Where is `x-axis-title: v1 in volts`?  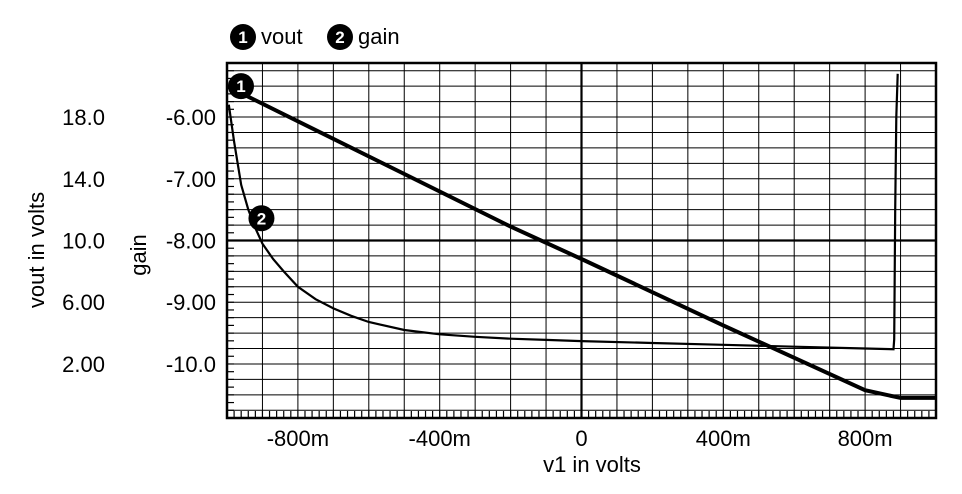 x-axis-title: v1 in volts is located at coordinates (592, 464).